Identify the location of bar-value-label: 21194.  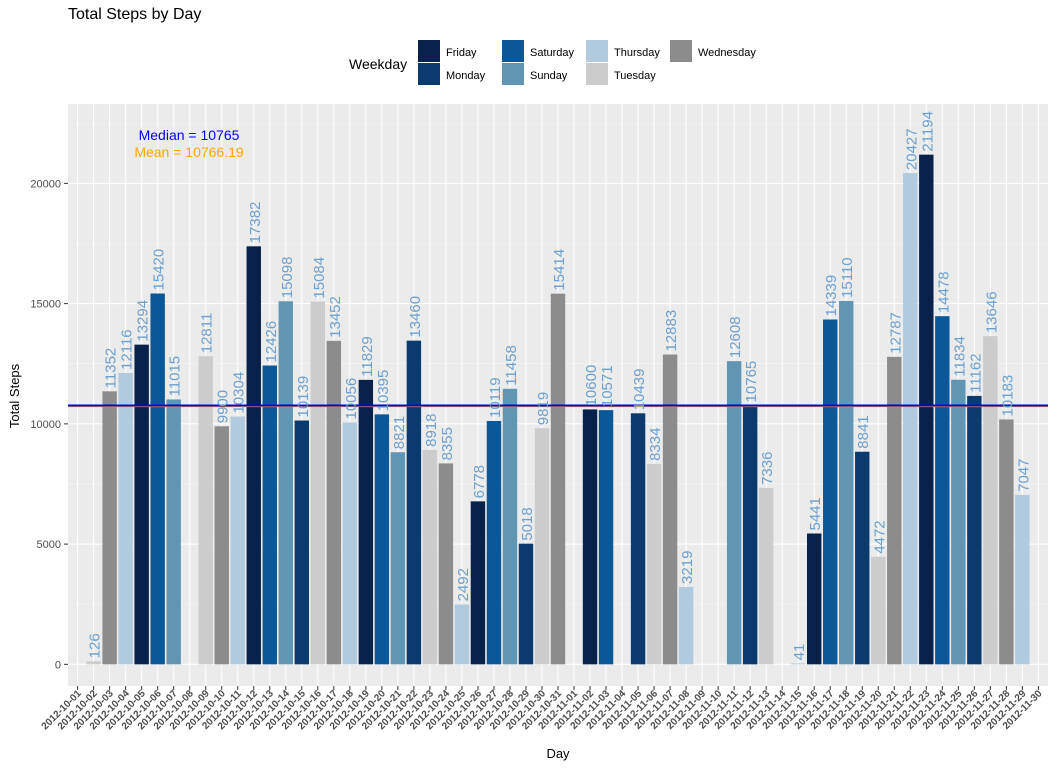
(927, 131).